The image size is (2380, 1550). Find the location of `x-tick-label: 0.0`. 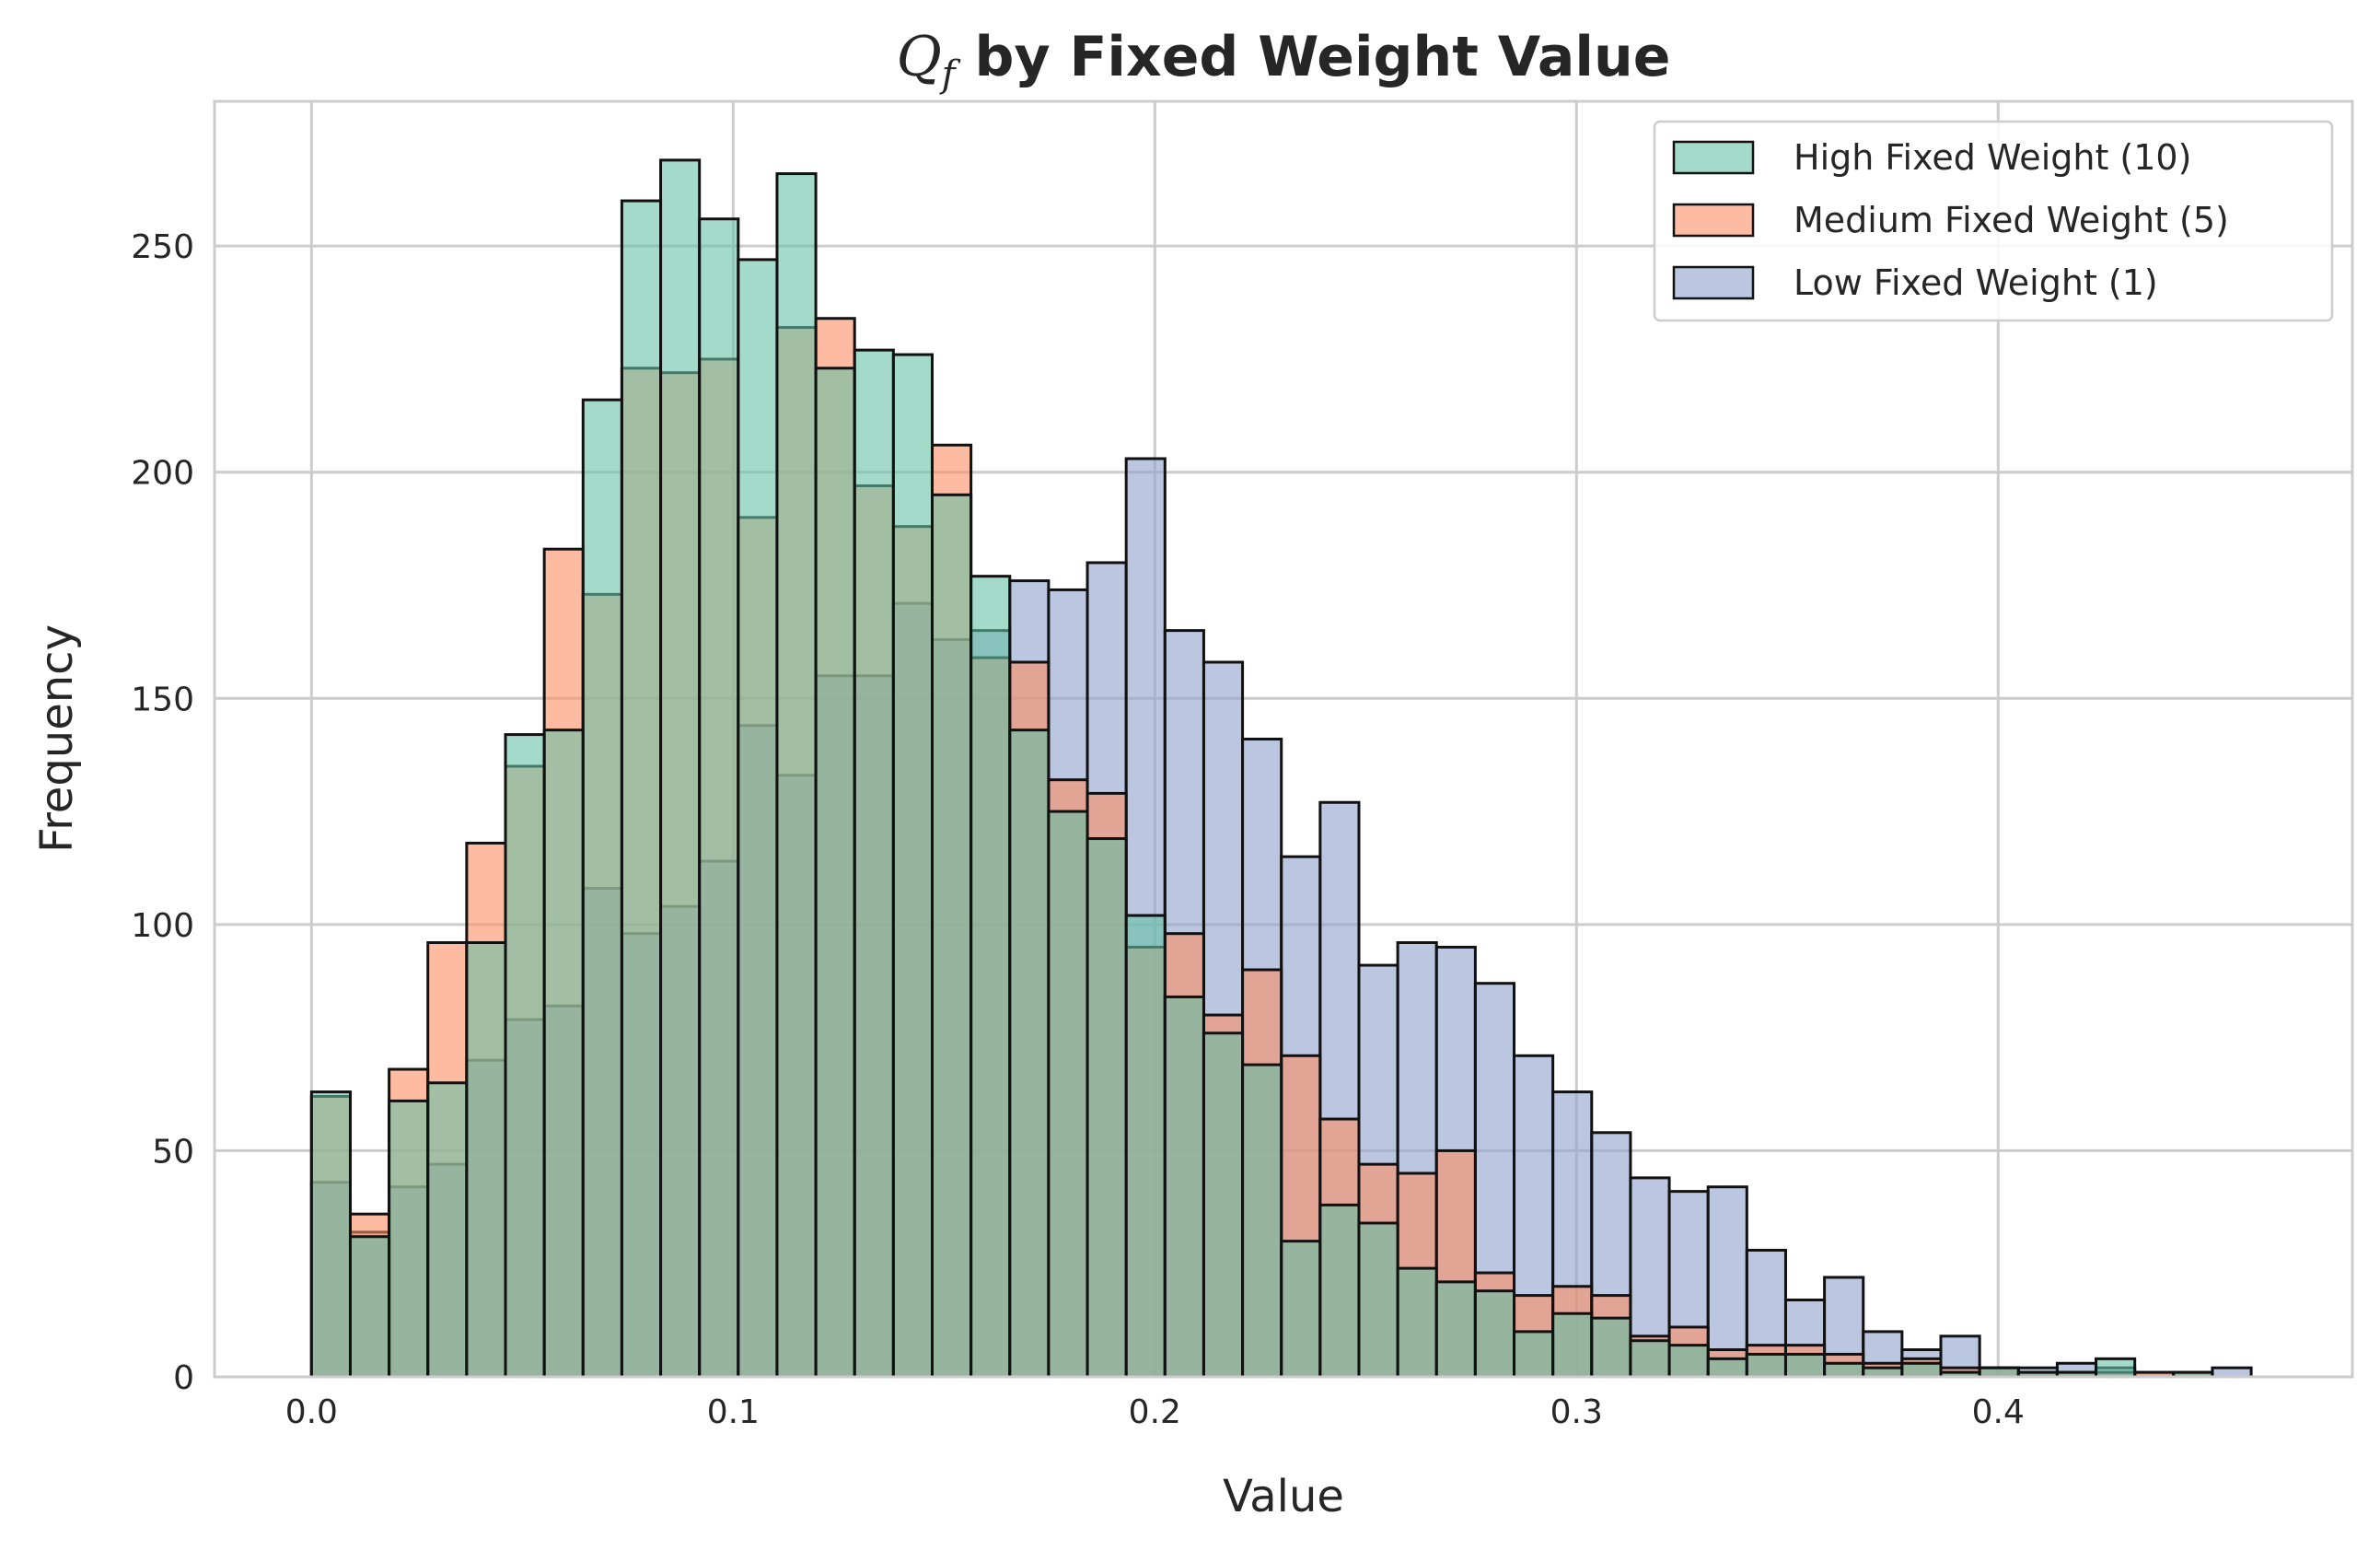

x-tick-label: 0.0 is located at coordinates (311, 1412).